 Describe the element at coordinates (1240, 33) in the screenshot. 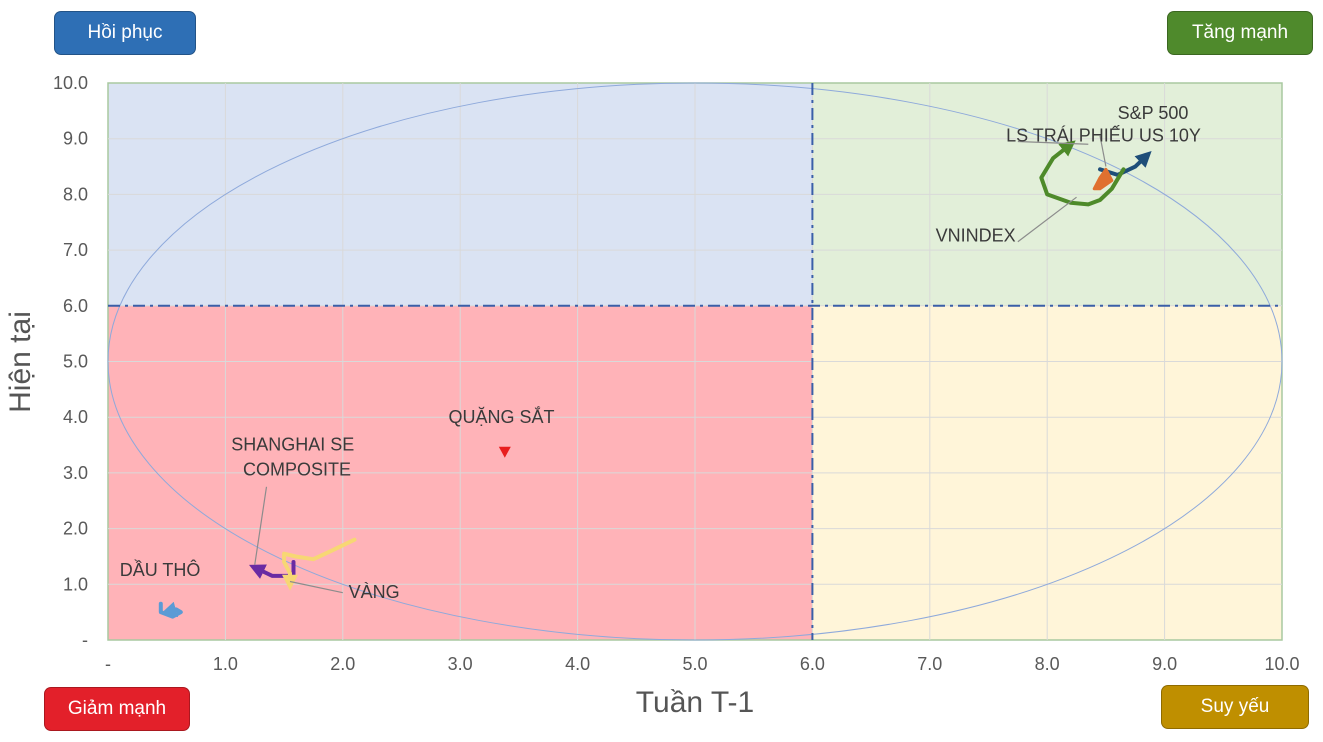

I see `quadrant-badge-strong-increase: Tăng mạnh` at that location.